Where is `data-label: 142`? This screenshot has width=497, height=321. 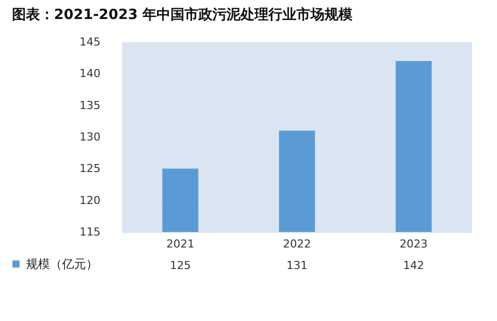
data-label: 142 is located at coordinates (413, 265).